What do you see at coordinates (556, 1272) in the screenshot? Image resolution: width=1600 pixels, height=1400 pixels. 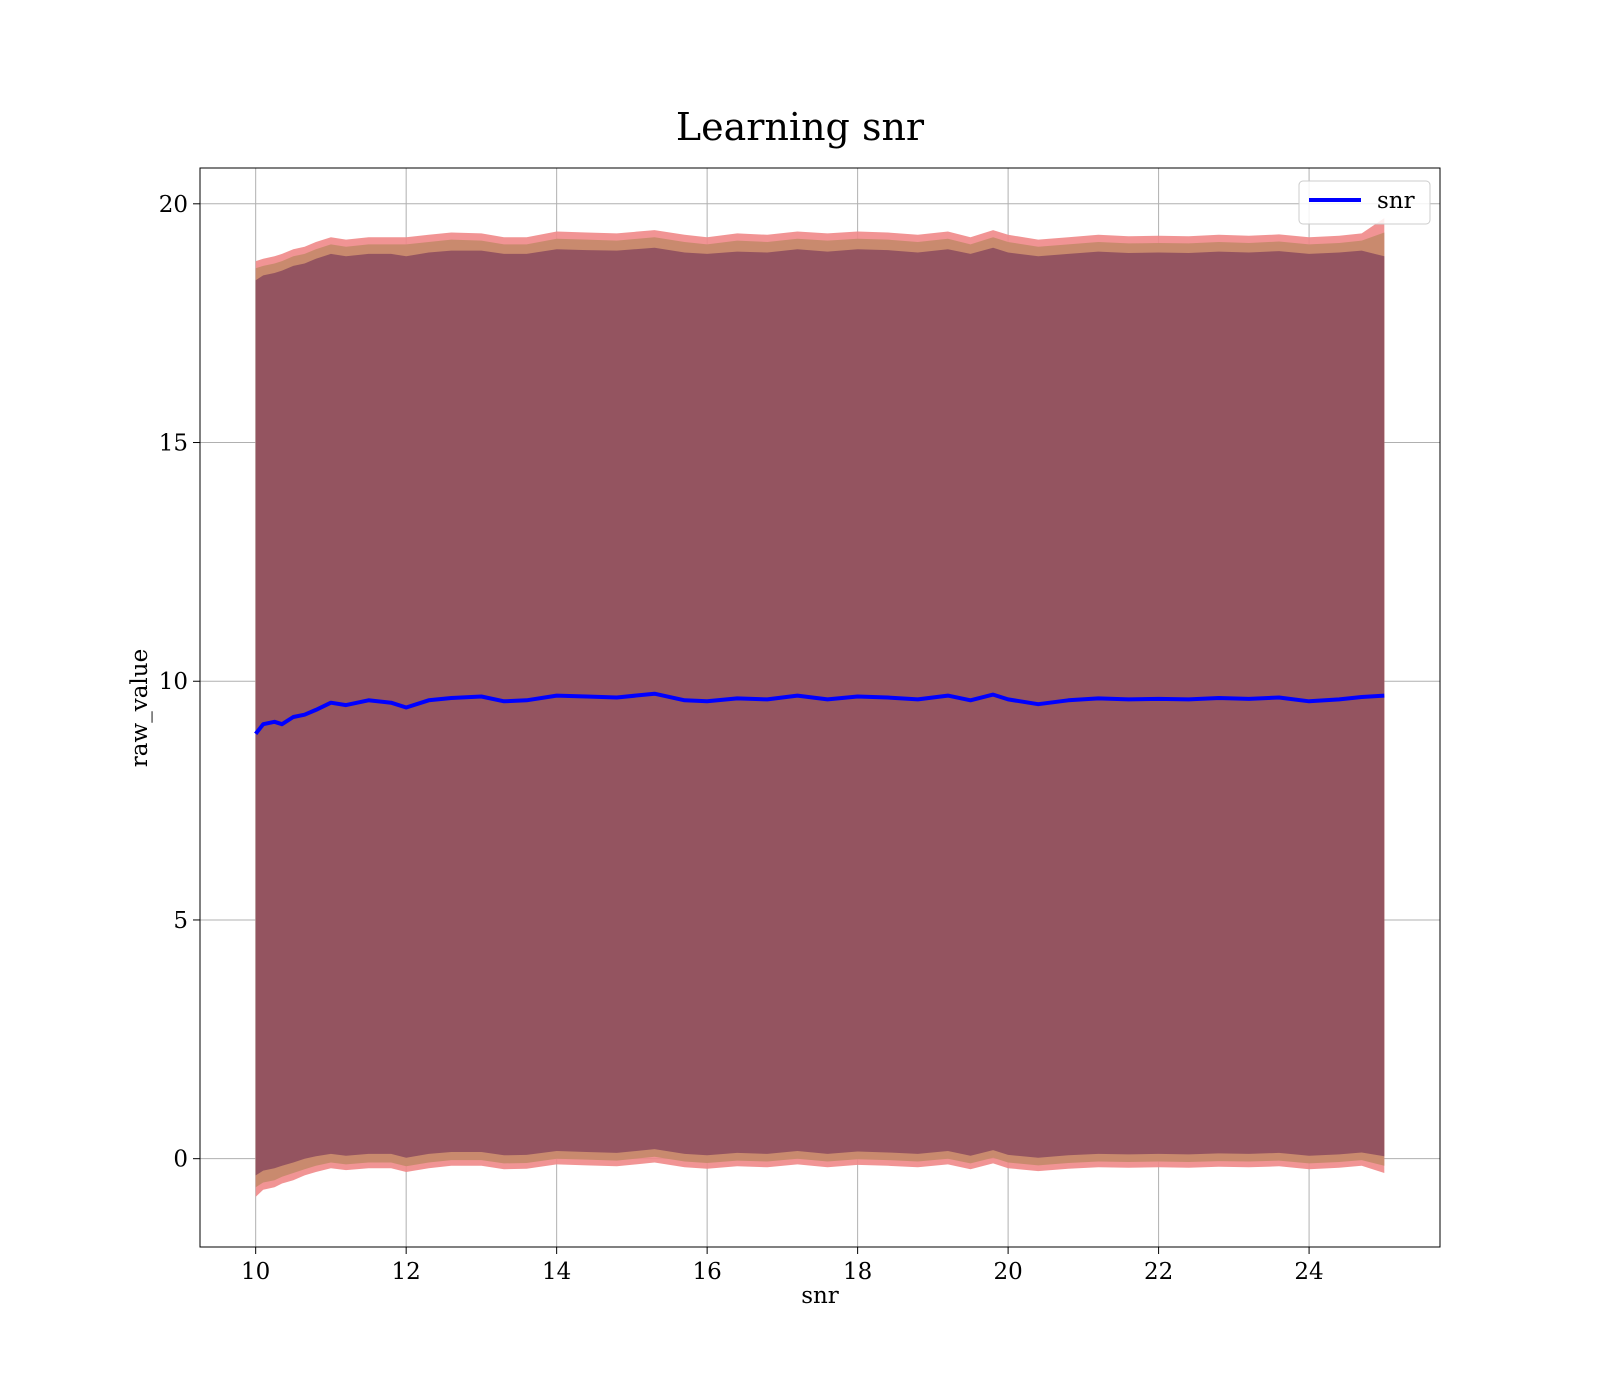 I see `x-tick-label: 14` at bounding box center [556, 1272].